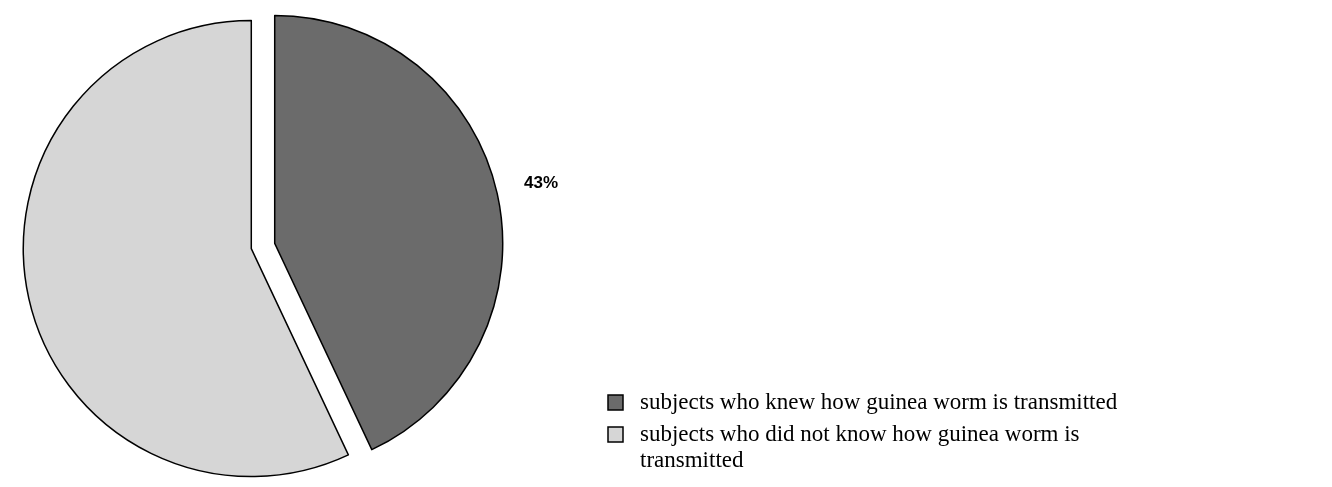  Describe the element at coordinates (860, 446) in the screenshot. I see `legend-label: subjects who did not know how guinea worm is transmitted` at that location.